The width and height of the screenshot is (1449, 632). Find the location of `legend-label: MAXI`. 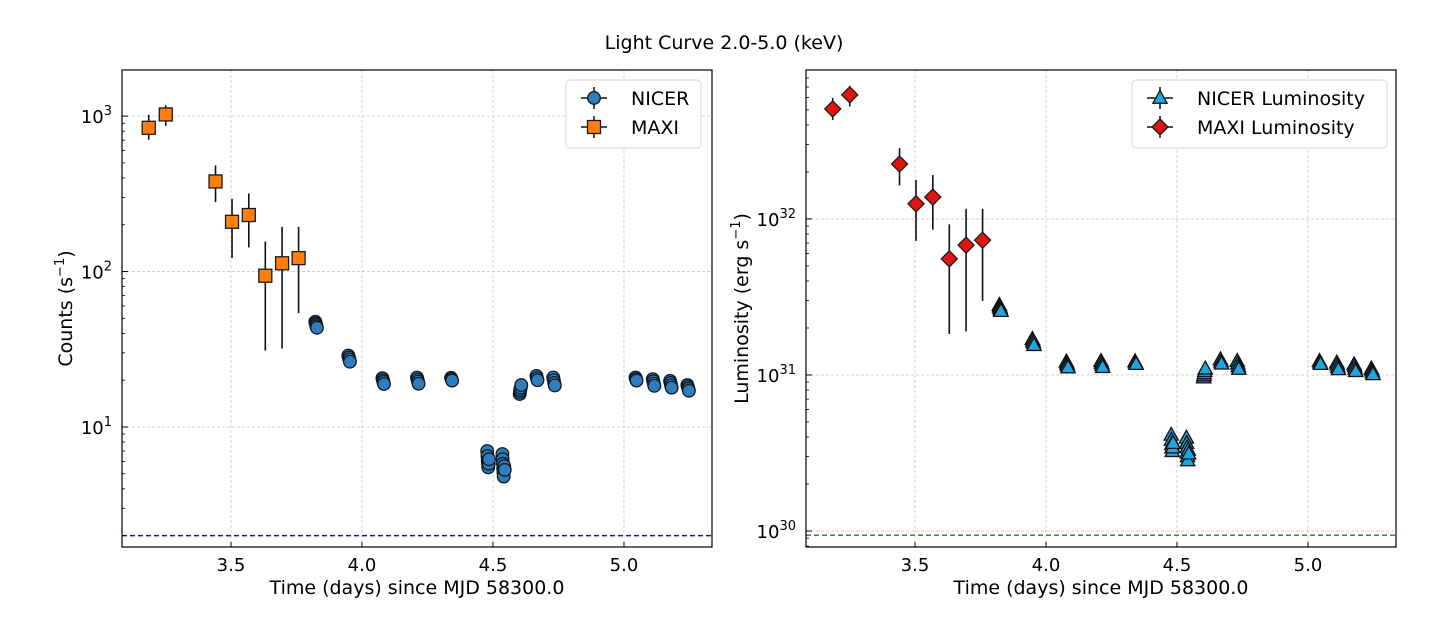

legend-label: MAXI is located at coordinates (655, 128).